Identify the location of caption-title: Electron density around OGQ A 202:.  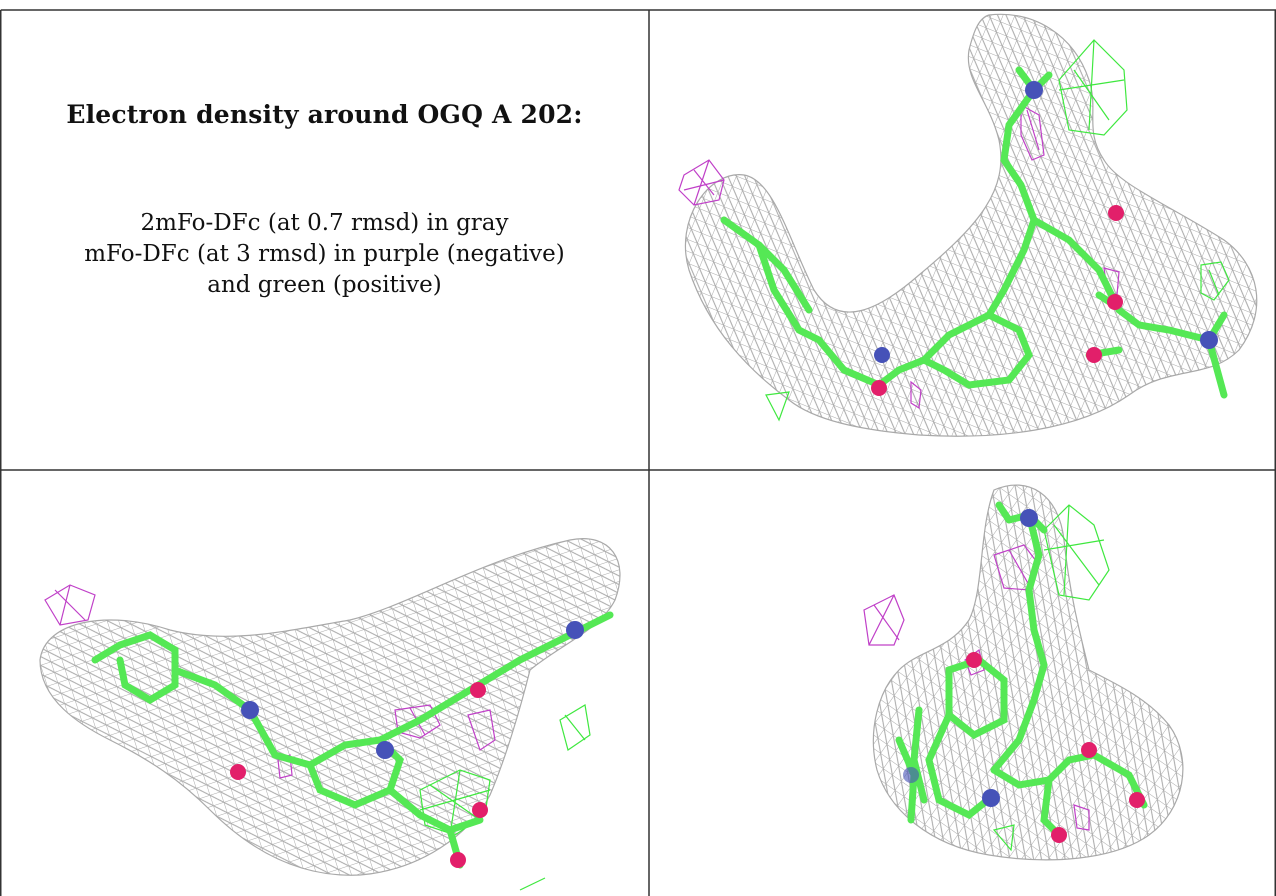
(324, 114).